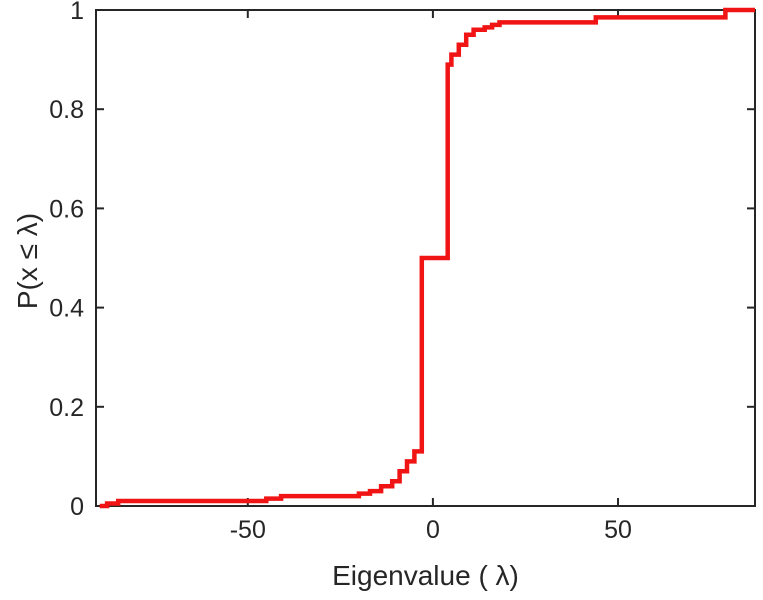 The image size is (763, 600). What do you see at coordinates (66, 408) in the screenshot?
I see `y-tick-label: 0.2` at bounding box center [66, 408].